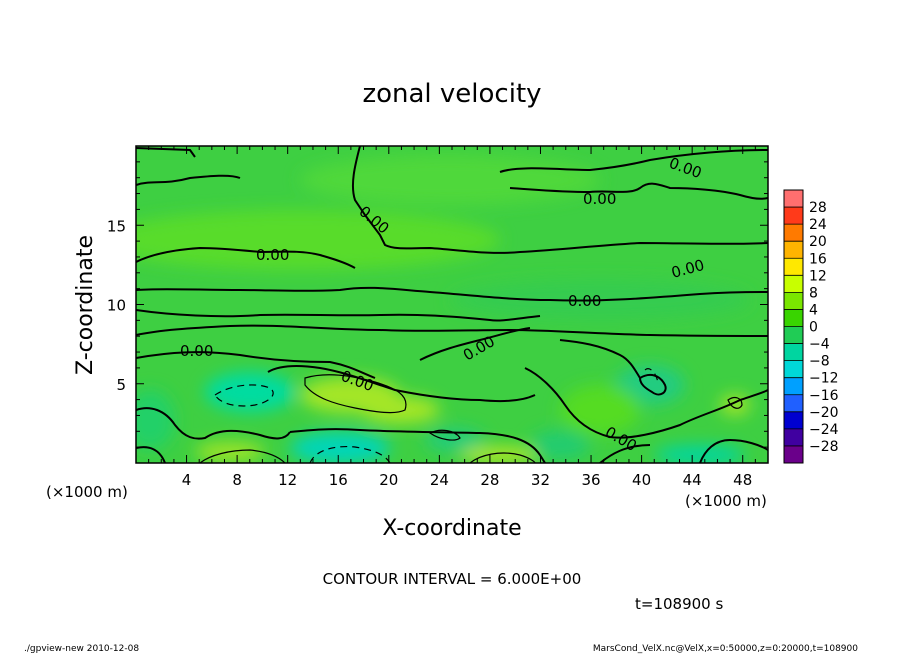 Image resolution: width=904 pixels, height=654 pixels. I want to click on y-unit-label: (×1000 m), so click(87, 492).